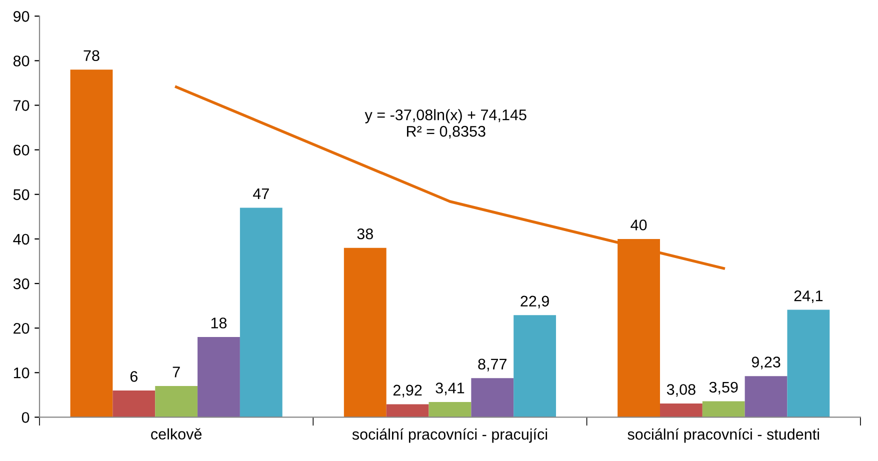 The image size is (878, 461). Describe the element at coordinates (21, 194) in the screenshot. I see `y-tick-label: 50` at that location.